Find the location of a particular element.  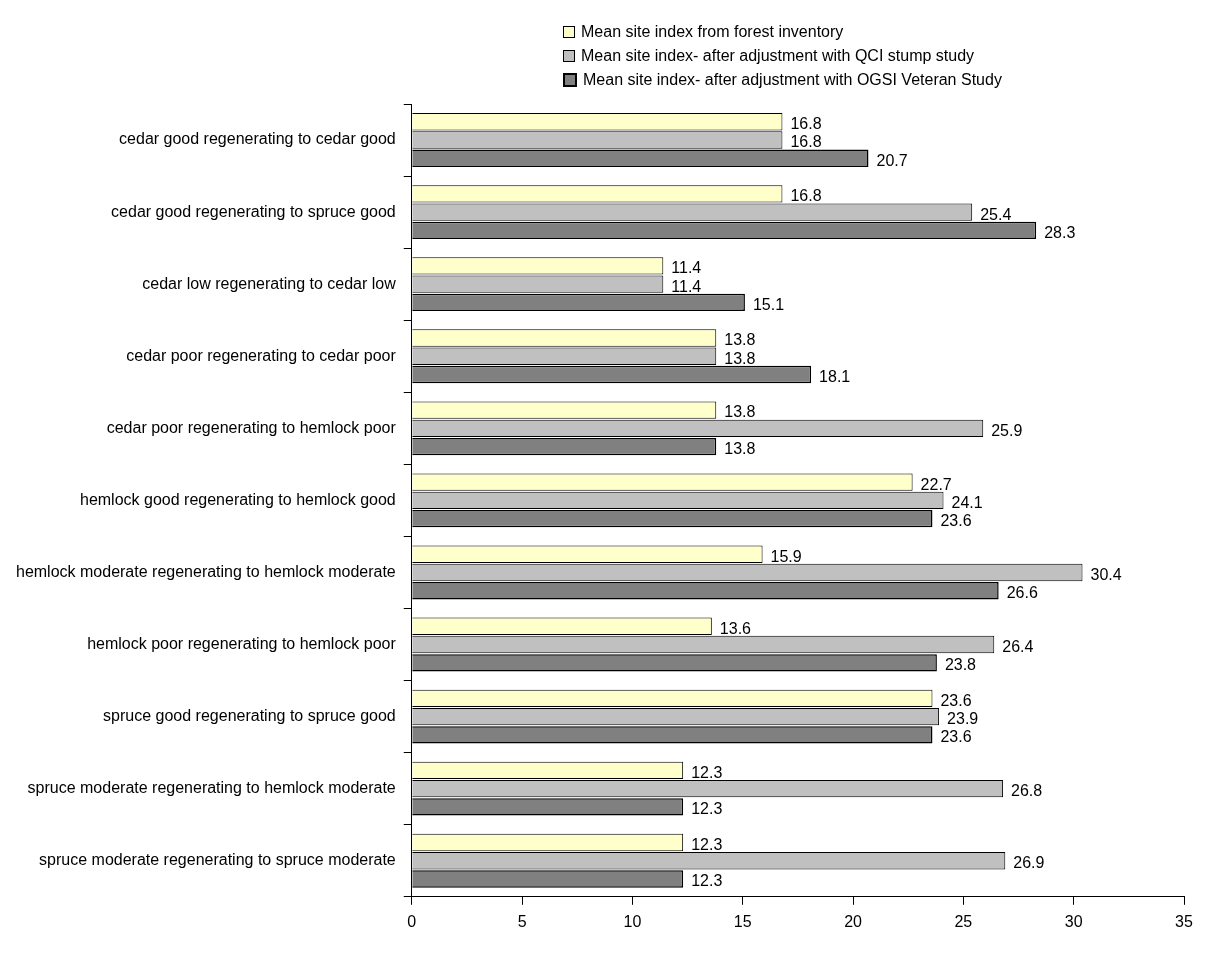

data-label: 13.6 is located at coordinates (735, 628).